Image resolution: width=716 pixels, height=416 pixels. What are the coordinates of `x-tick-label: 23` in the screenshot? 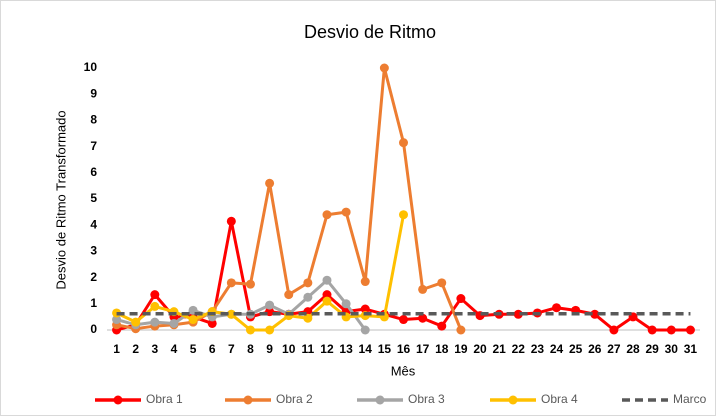 It's located at (538, 349).